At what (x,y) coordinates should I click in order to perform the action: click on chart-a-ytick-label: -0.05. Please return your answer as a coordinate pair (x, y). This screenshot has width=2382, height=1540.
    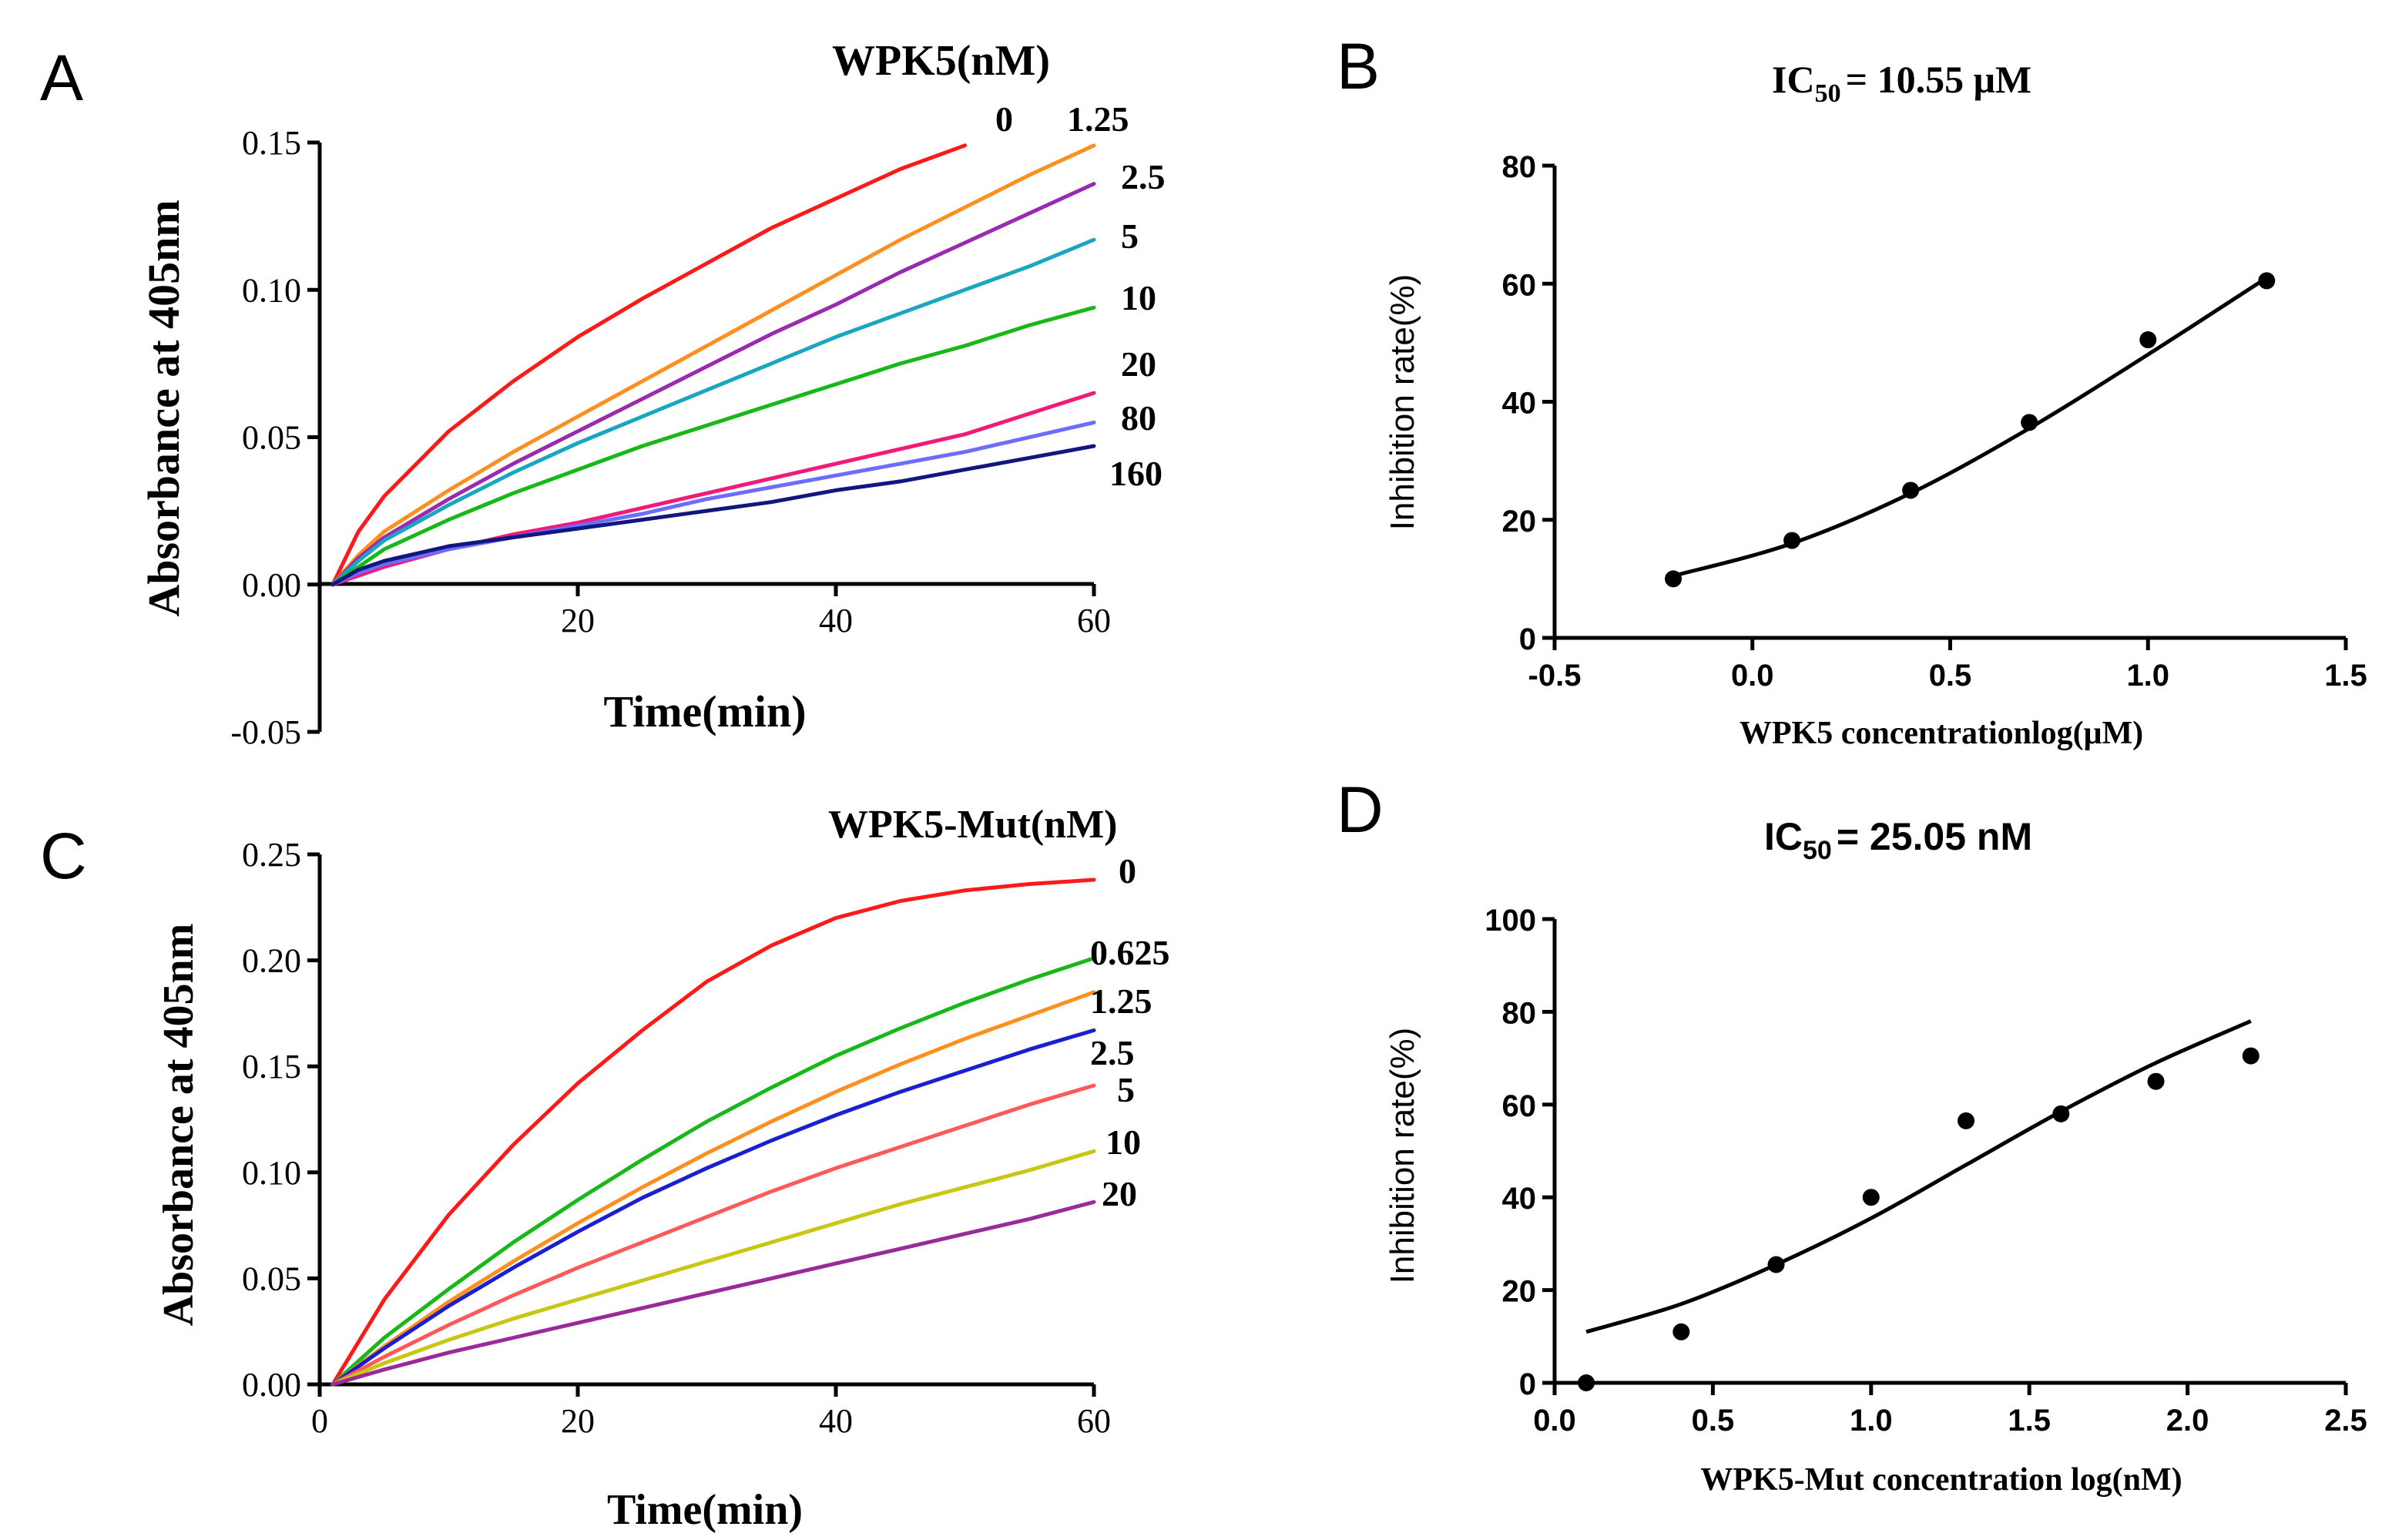
    Looking at the image, I should click on (265, 732).